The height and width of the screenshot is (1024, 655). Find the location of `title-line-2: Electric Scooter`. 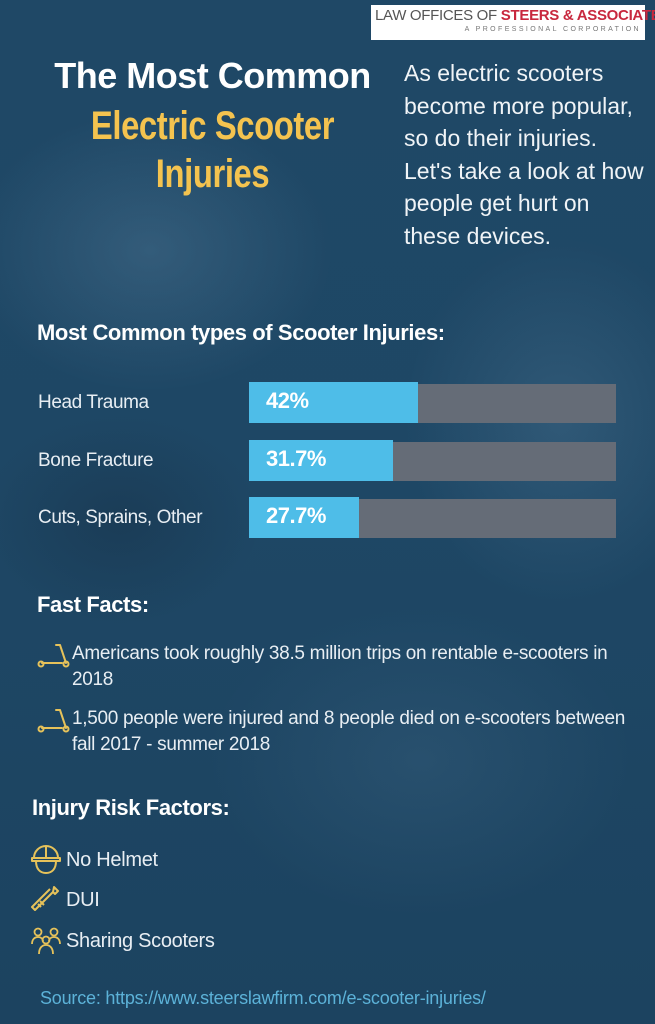

title-line-2: Electric Scooter is located at coordinates (212, 126).